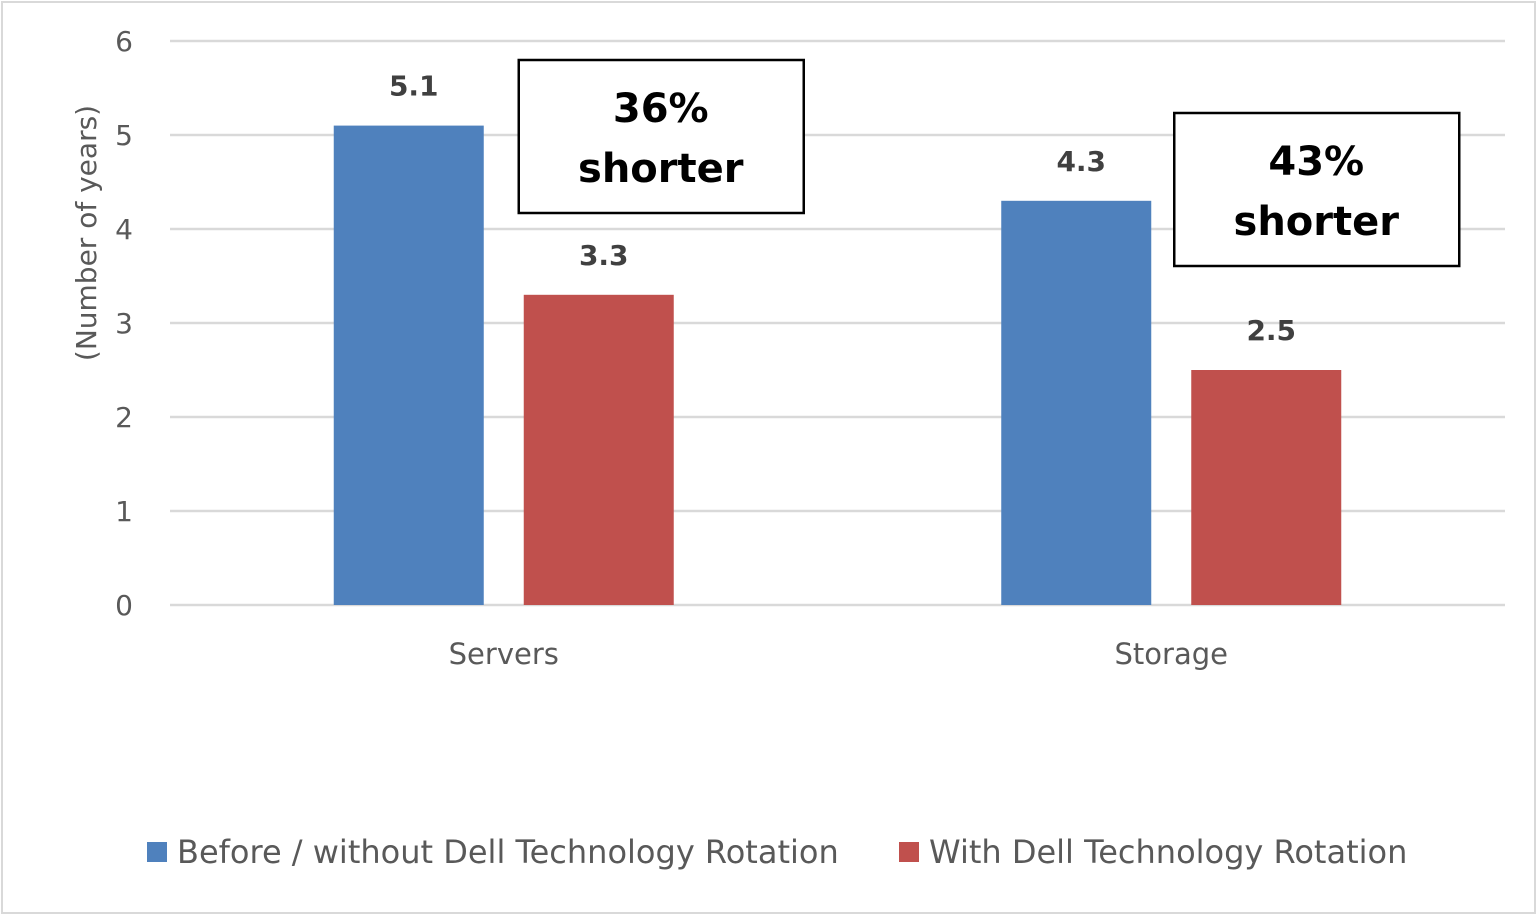 The width and height of the screenshot is (1536, 914). What do you see at coordinates (1271, 330) in the screenshot?
I see `data-label: 2.5` at bounding box center [1271, 330].